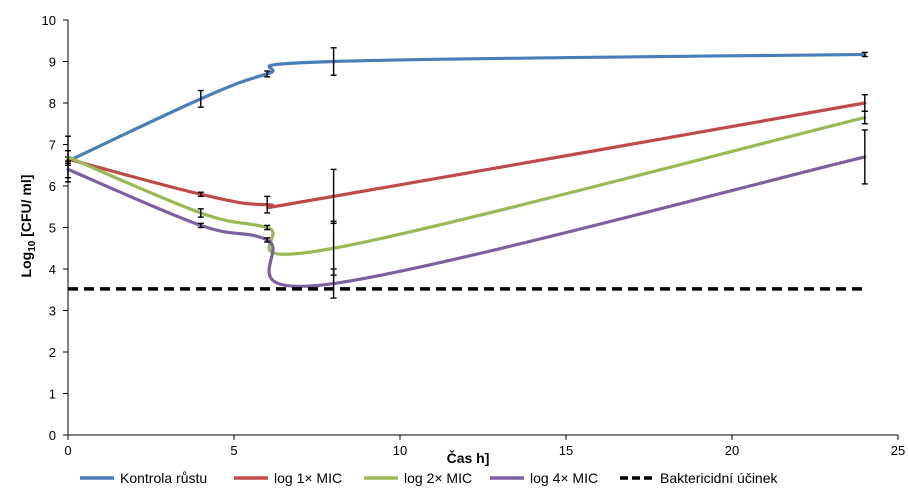 Image resolution: width=908 pixels, height=490 pixels. I want to click on x-tick-label: 10, so click(400, 450).